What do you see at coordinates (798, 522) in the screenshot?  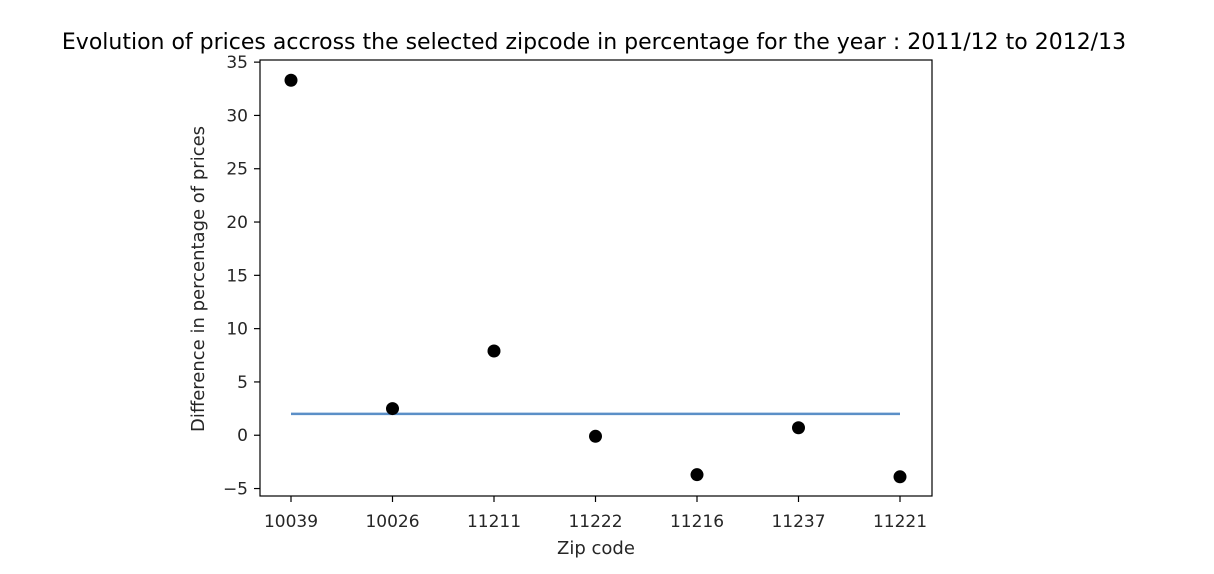 I see `x-tick-label: 11237` at bounding box center [798, 522].